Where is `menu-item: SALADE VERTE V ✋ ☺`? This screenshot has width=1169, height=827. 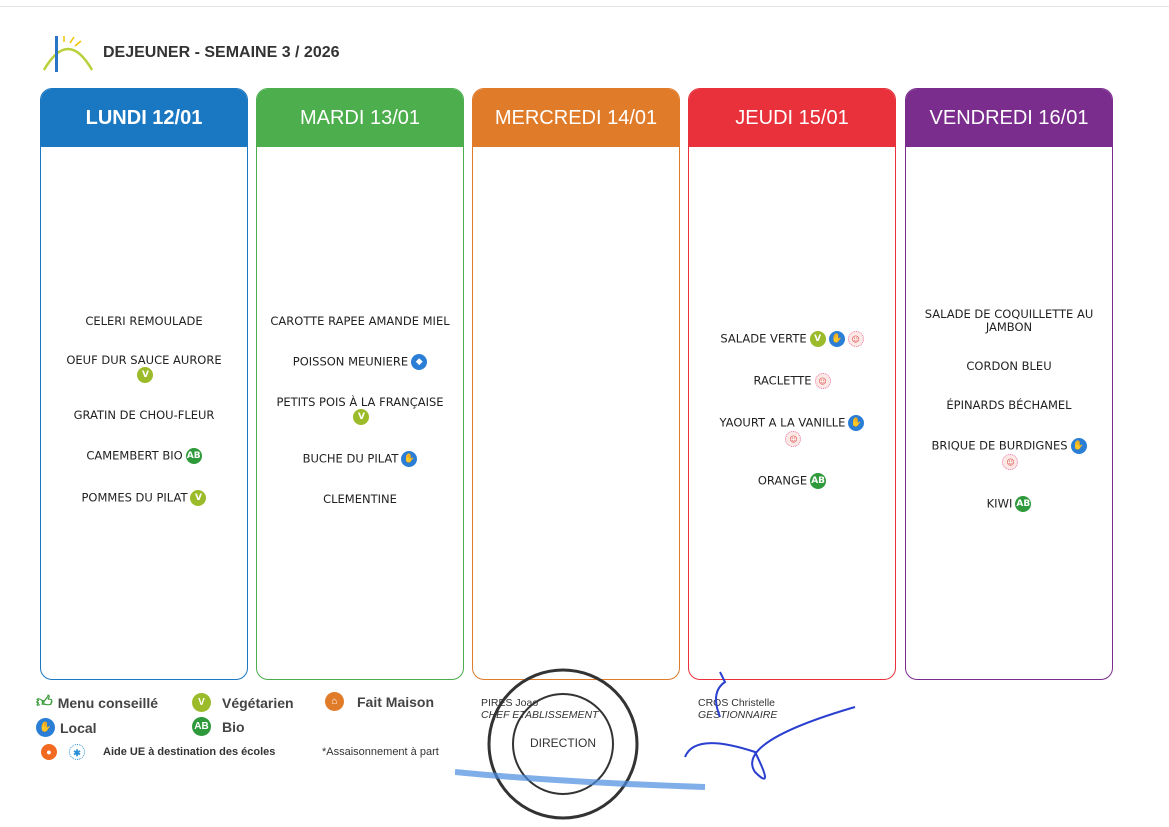 menu-item: SALADE VERTE V ✋ ☺ is located at coordinates (792, 339).